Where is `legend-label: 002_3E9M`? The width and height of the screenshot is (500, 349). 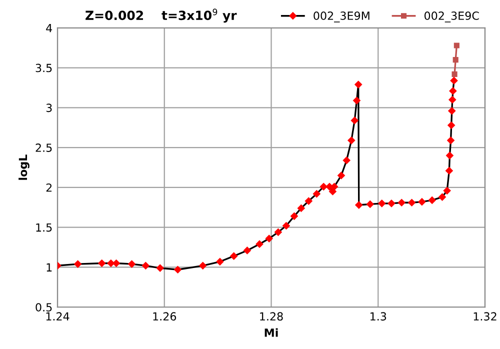
legend-label: 002_3E9M is located at coordinates (342, 17).